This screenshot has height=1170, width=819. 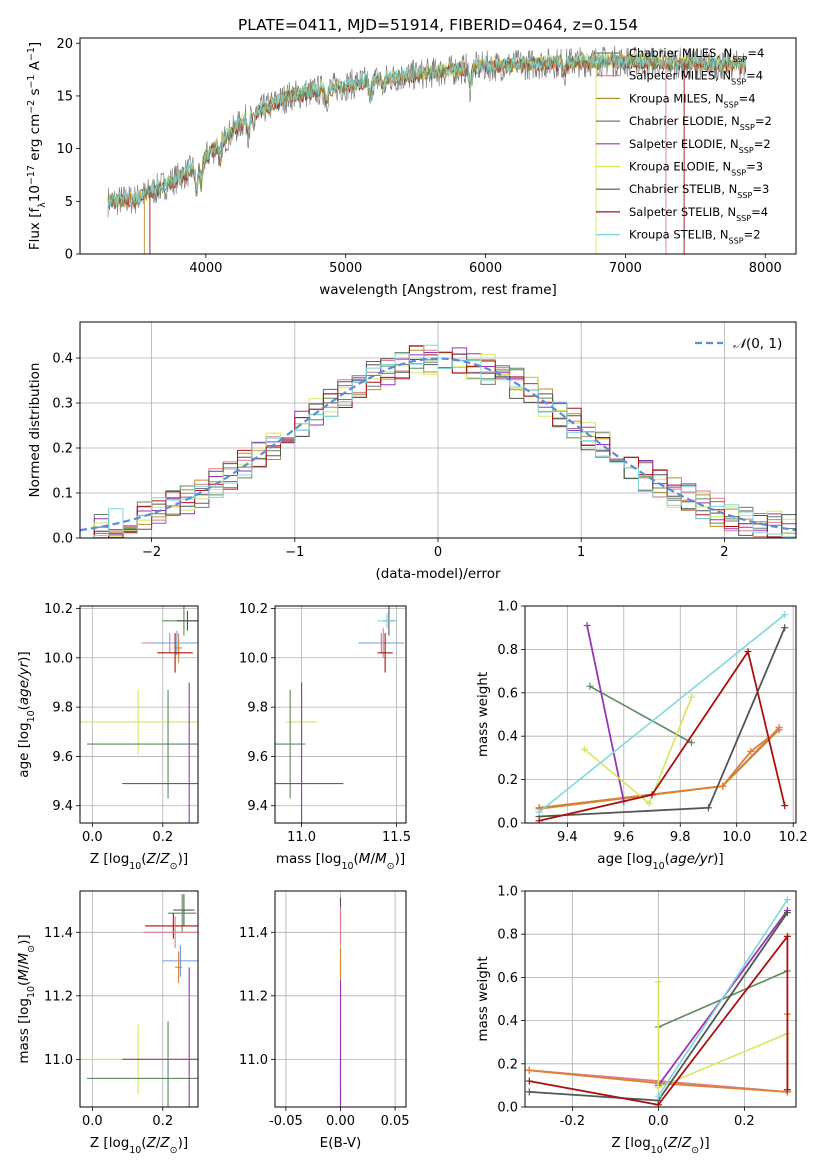 What do you see at coordinates (692, 100) in the screenshot?
I see `legend-entry-label: Kroupa MILES, NSSP=4` at bounding box center [692, 100].